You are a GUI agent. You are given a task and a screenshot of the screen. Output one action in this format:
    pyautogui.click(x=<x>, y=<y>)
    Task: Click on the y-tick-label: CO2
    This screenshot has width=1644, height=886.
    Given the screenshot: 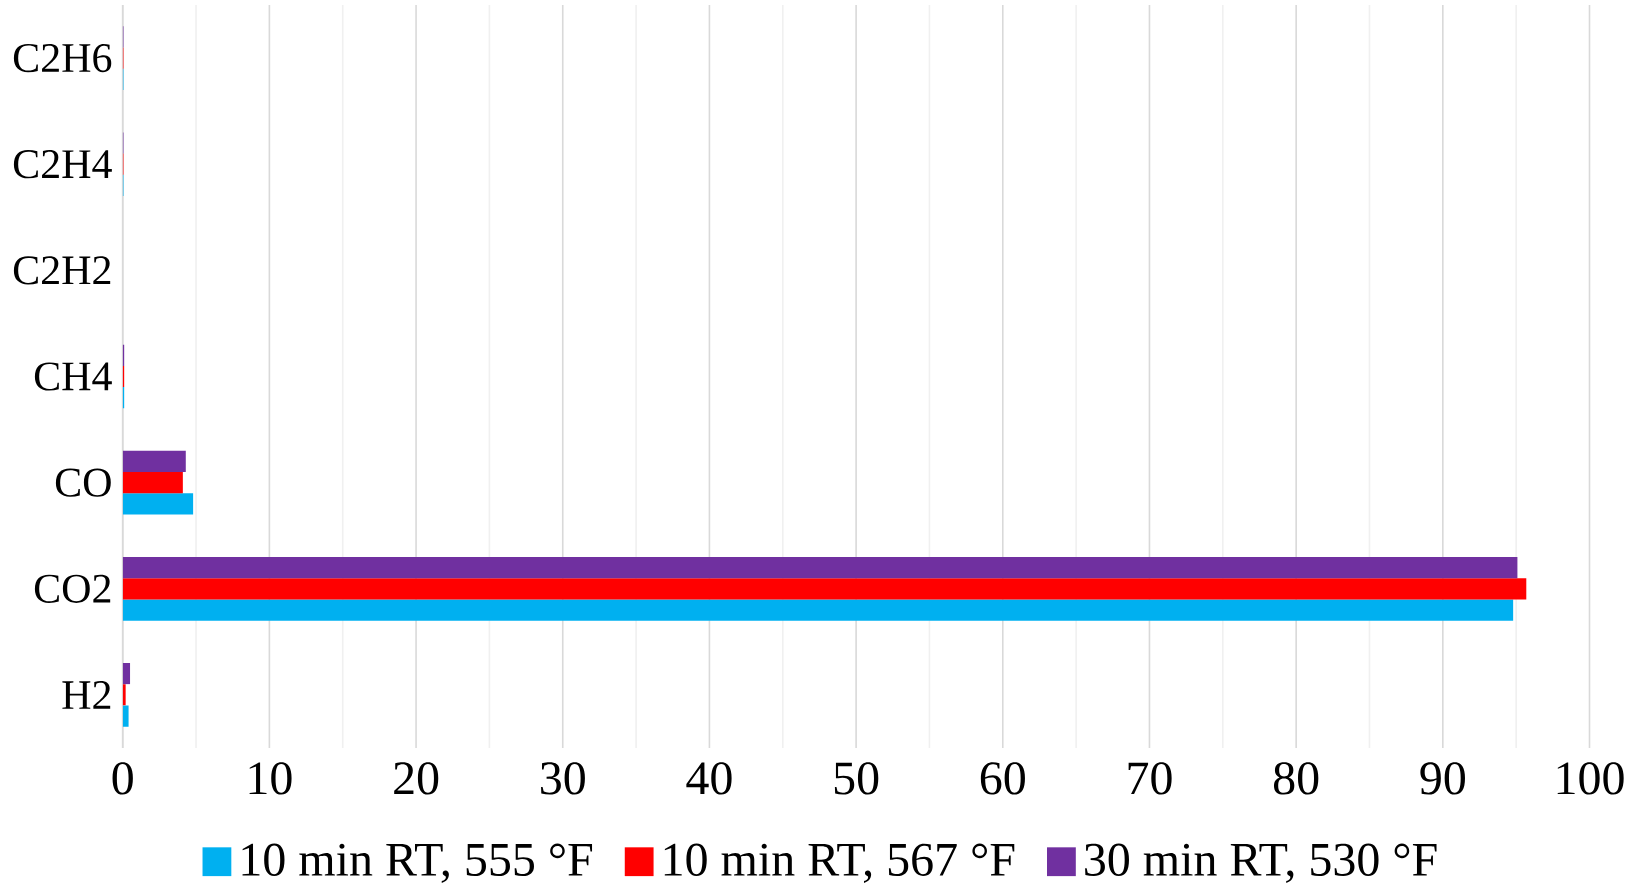 What is the action you would take?
    pyautogui.click(x=72, y=588)
    